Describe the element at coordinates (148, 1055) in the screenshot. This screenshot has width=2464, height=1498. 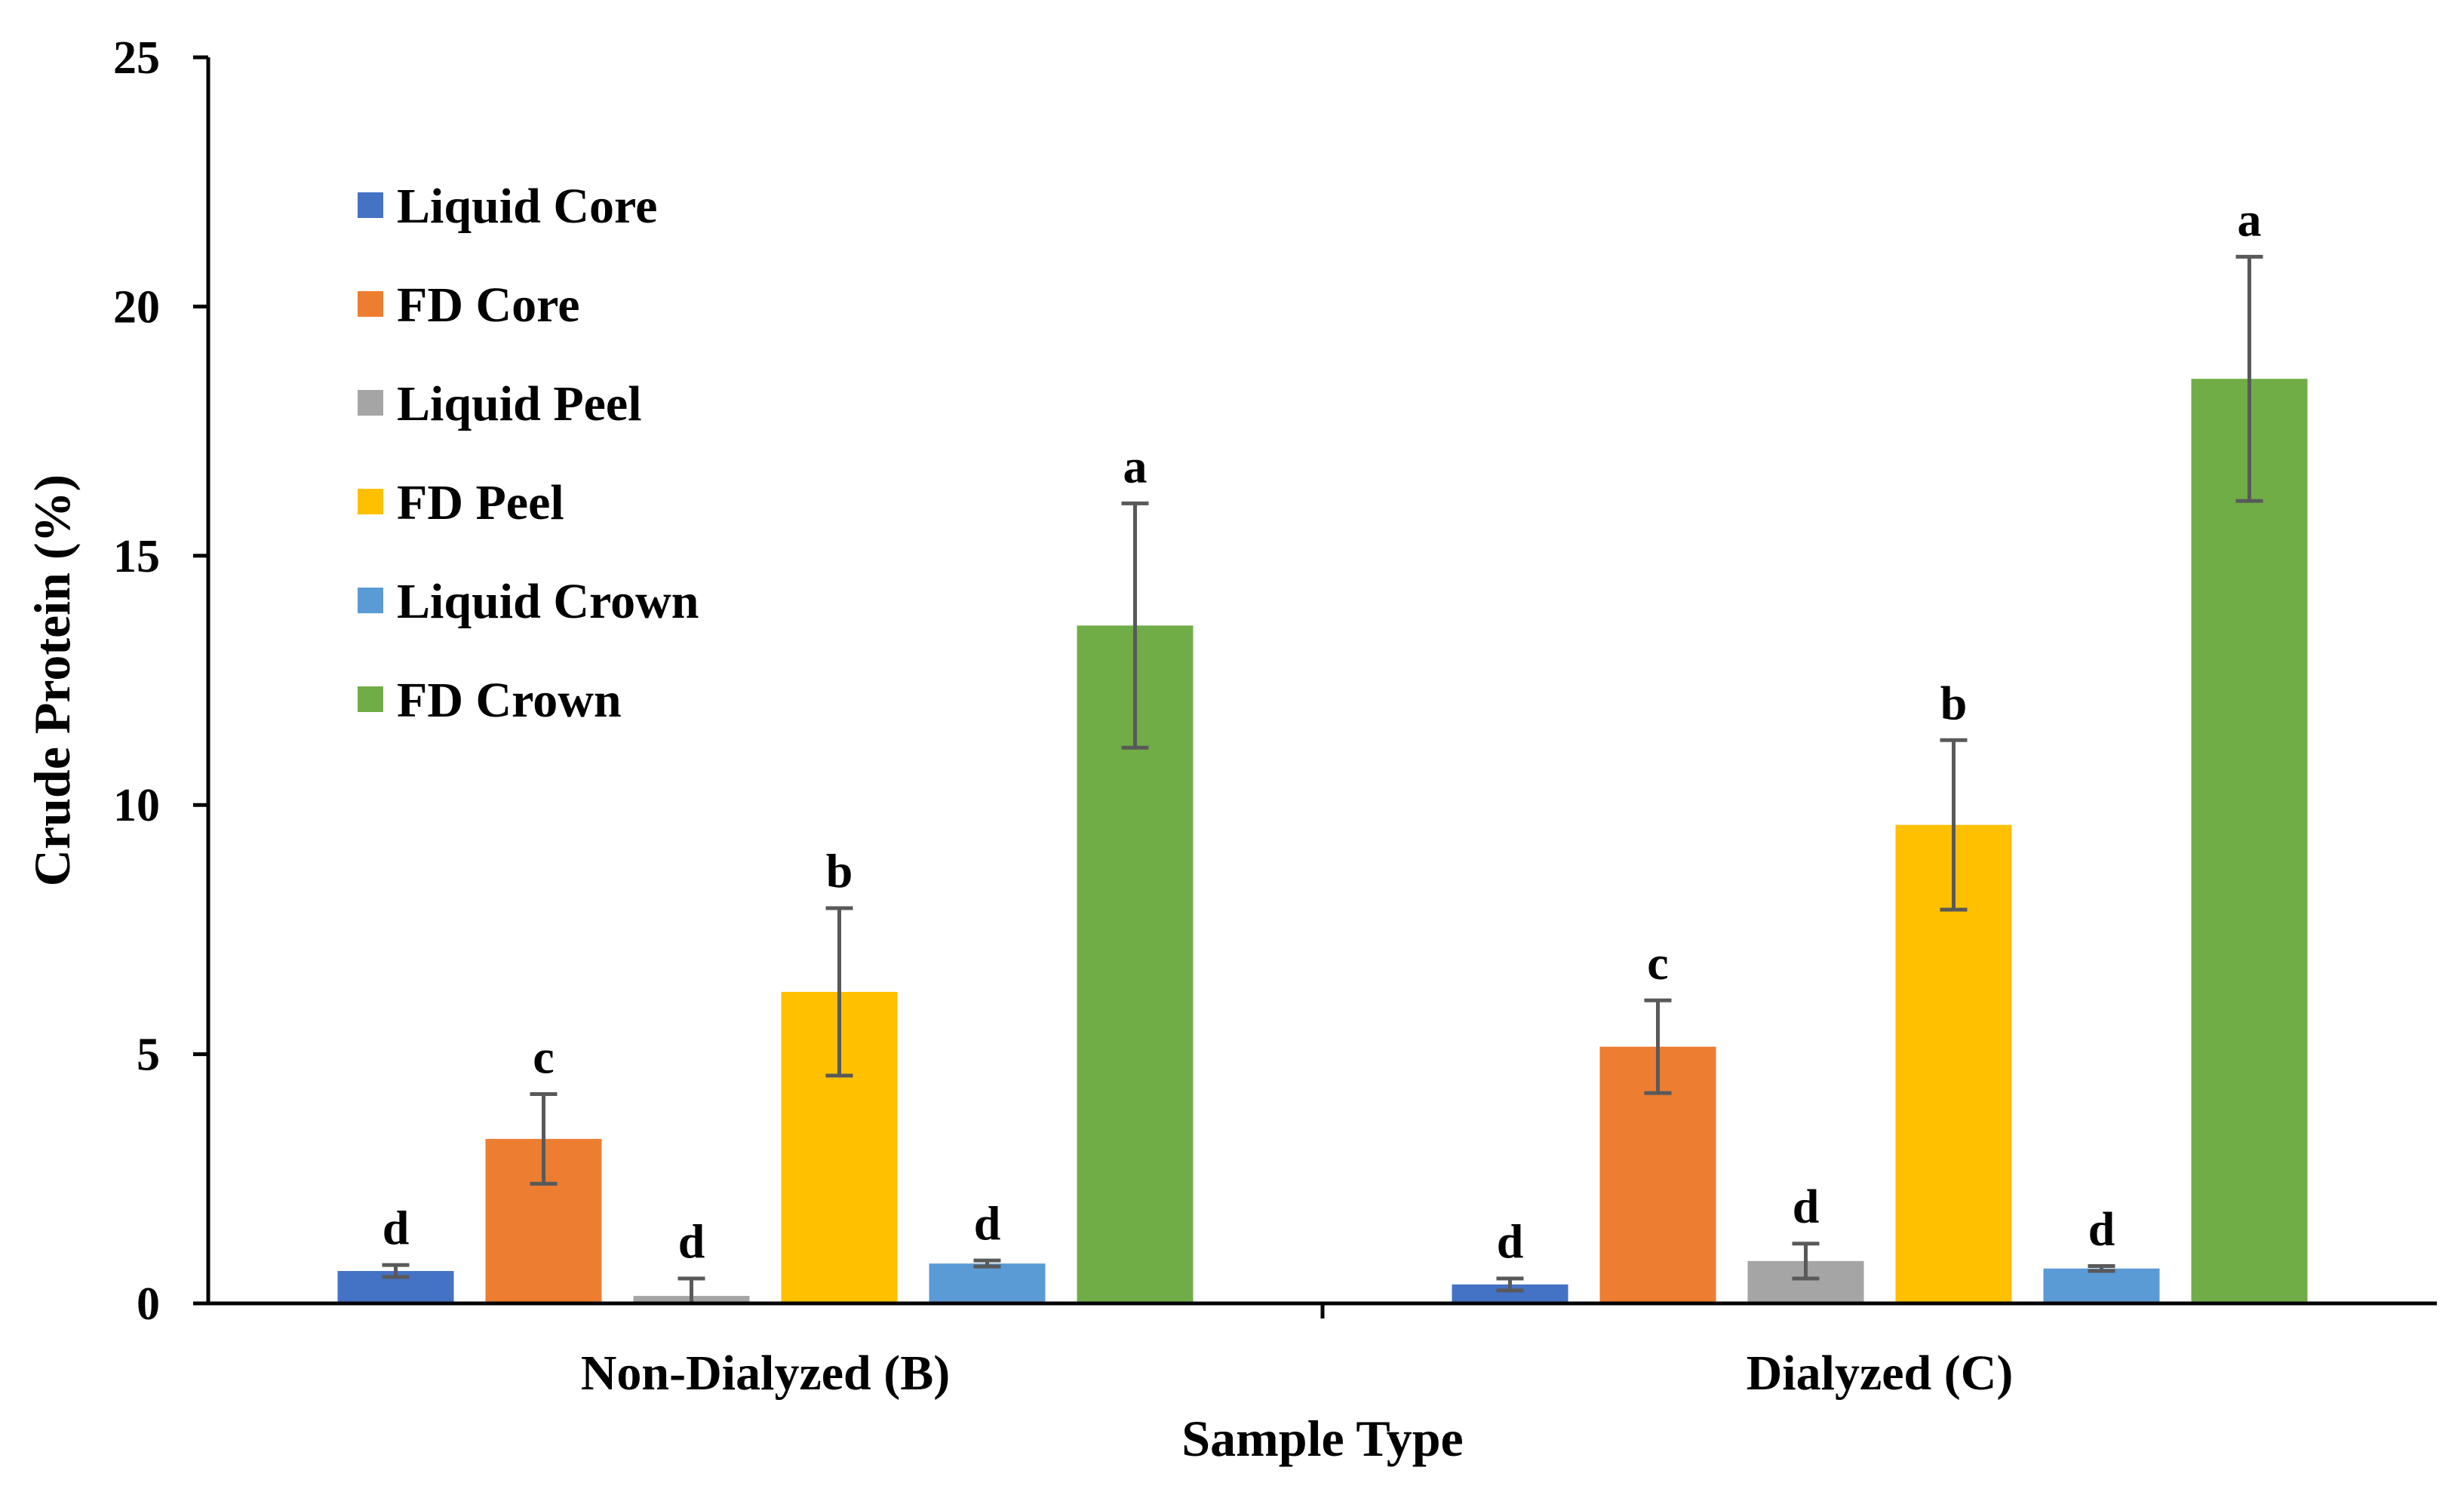
I see `y-tick-label: 5` at that location.